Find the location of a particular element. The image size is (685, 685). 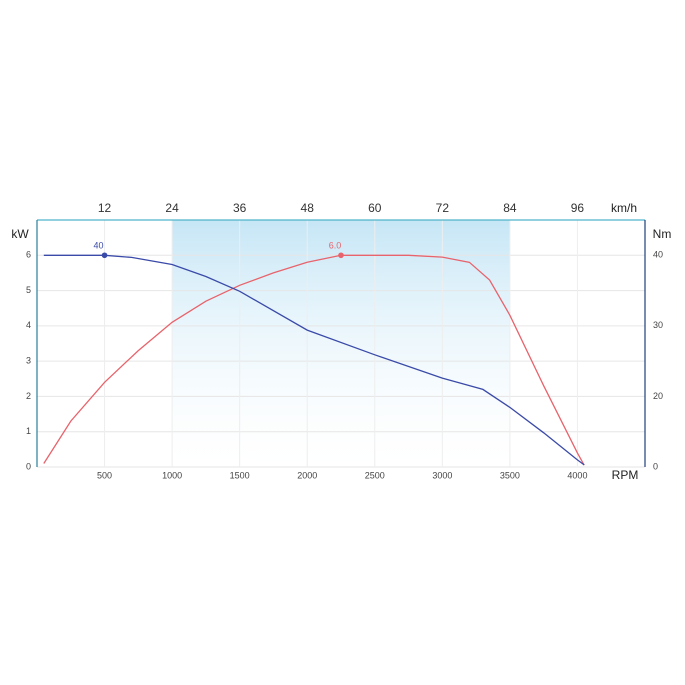

x-tick-label: 3500 is located at coordinates (510, 475).